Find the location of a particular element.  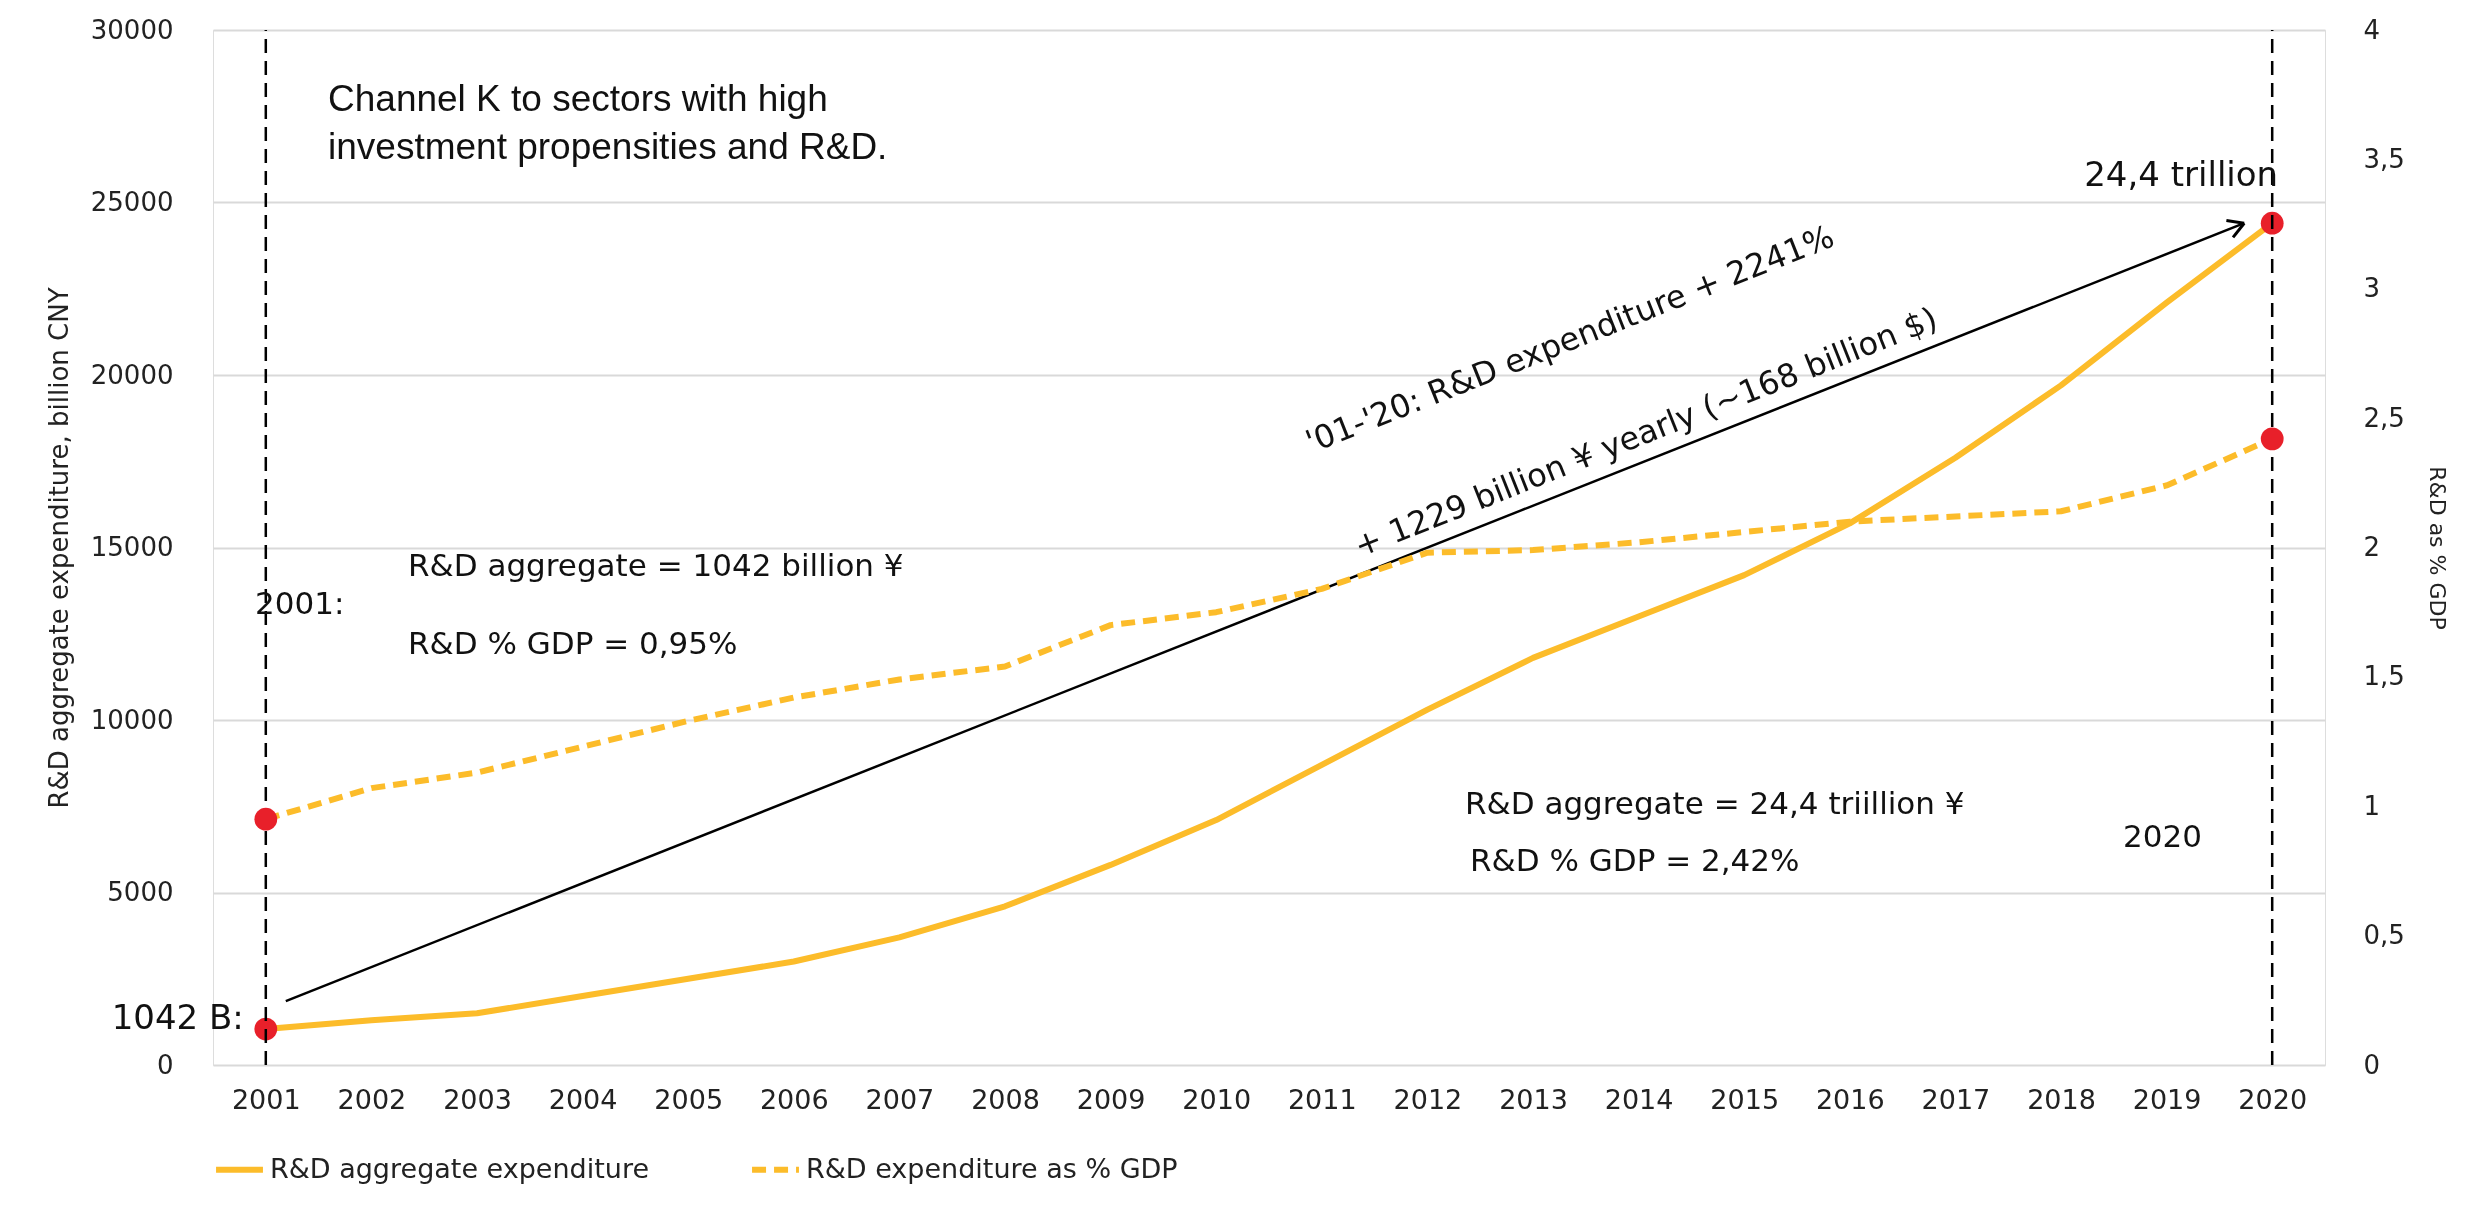

y2-tick-label: 0 is located at coordinates (2372, 1064).